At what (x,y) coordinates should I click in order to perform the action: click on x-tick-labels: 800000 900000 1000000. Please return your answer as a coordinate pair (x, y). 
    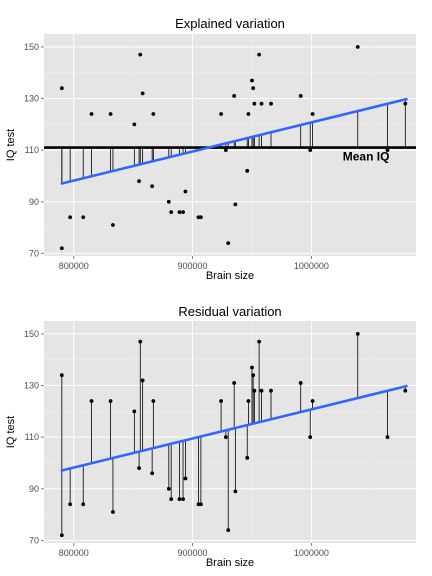
    Looking at the image, I should click on (194, 550).